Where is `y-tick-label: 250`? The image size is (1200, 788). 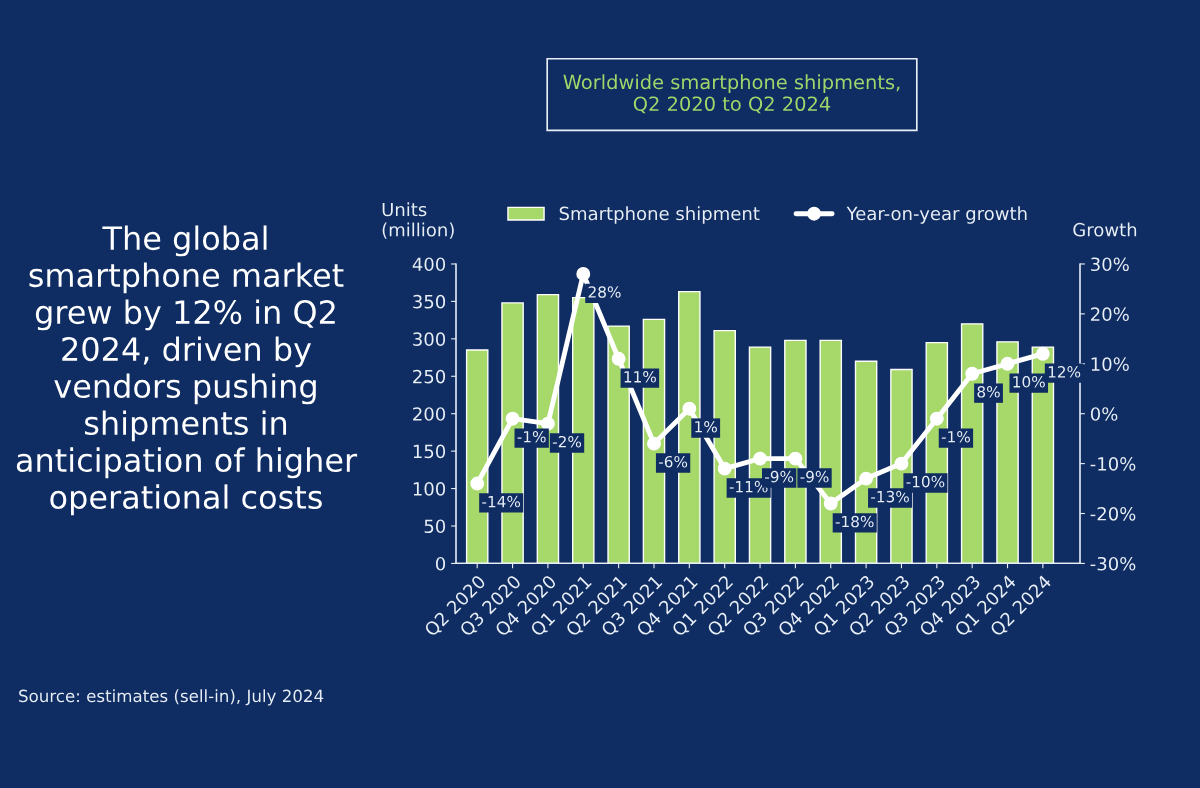
y-tick-label: 250 is located at coordinates (429, 376).